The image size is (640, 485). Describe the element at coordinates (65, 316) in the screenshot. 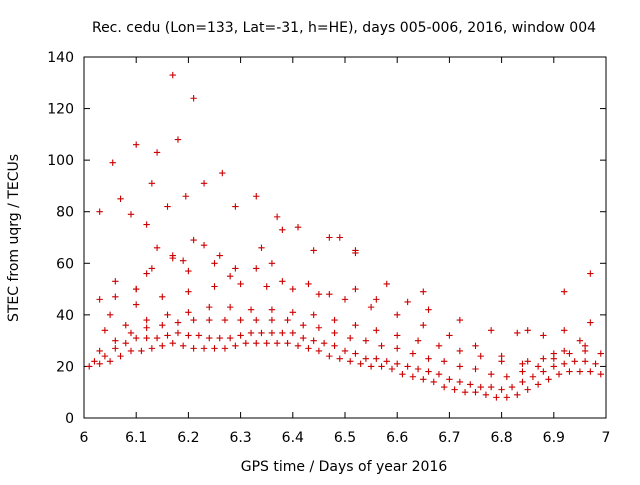

I see `y-tick-label: 40` at that location.